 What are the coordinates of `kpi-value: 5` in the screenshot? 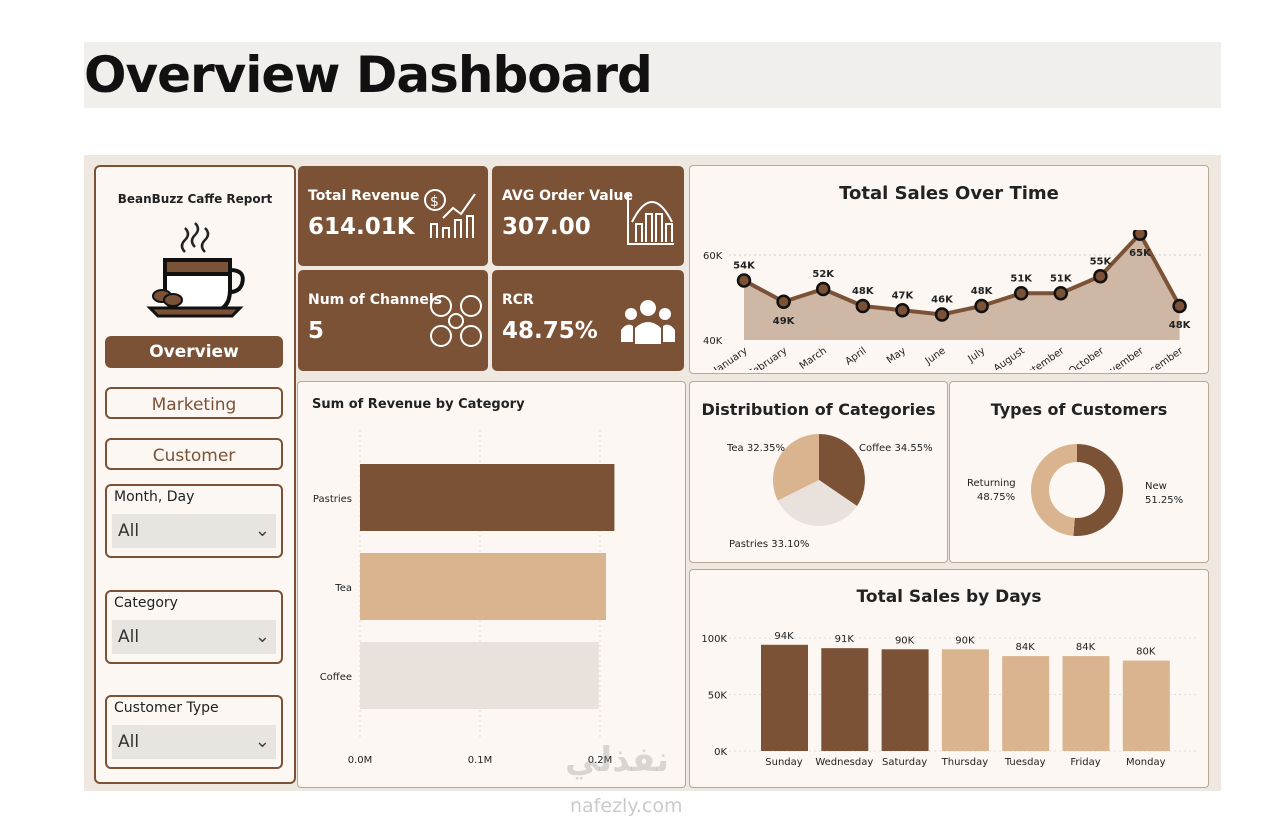 It's located at (316, 331).